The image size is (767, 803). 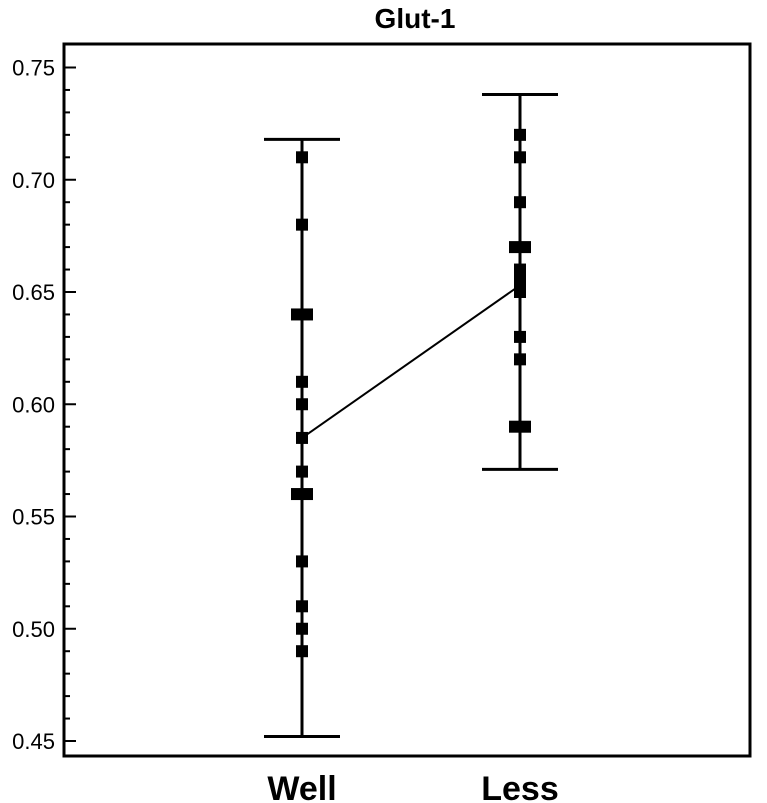 I want to click on x-axis: Well Less, so click(x=412, y=786).